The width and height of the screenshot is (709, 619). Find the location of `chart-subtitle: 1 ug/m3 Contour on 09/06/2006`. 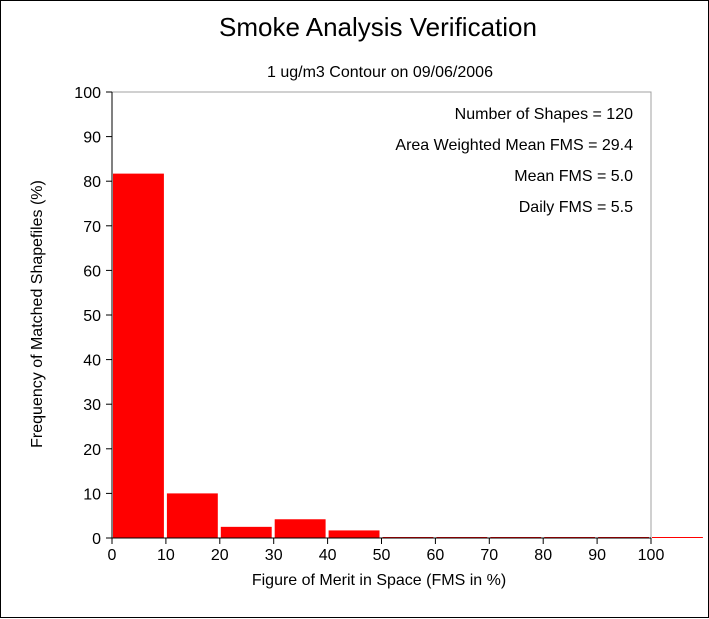

chart-subtitle: 1 ug/m3 Contour on 09/06/2006 is located at coordinates (380, 72).